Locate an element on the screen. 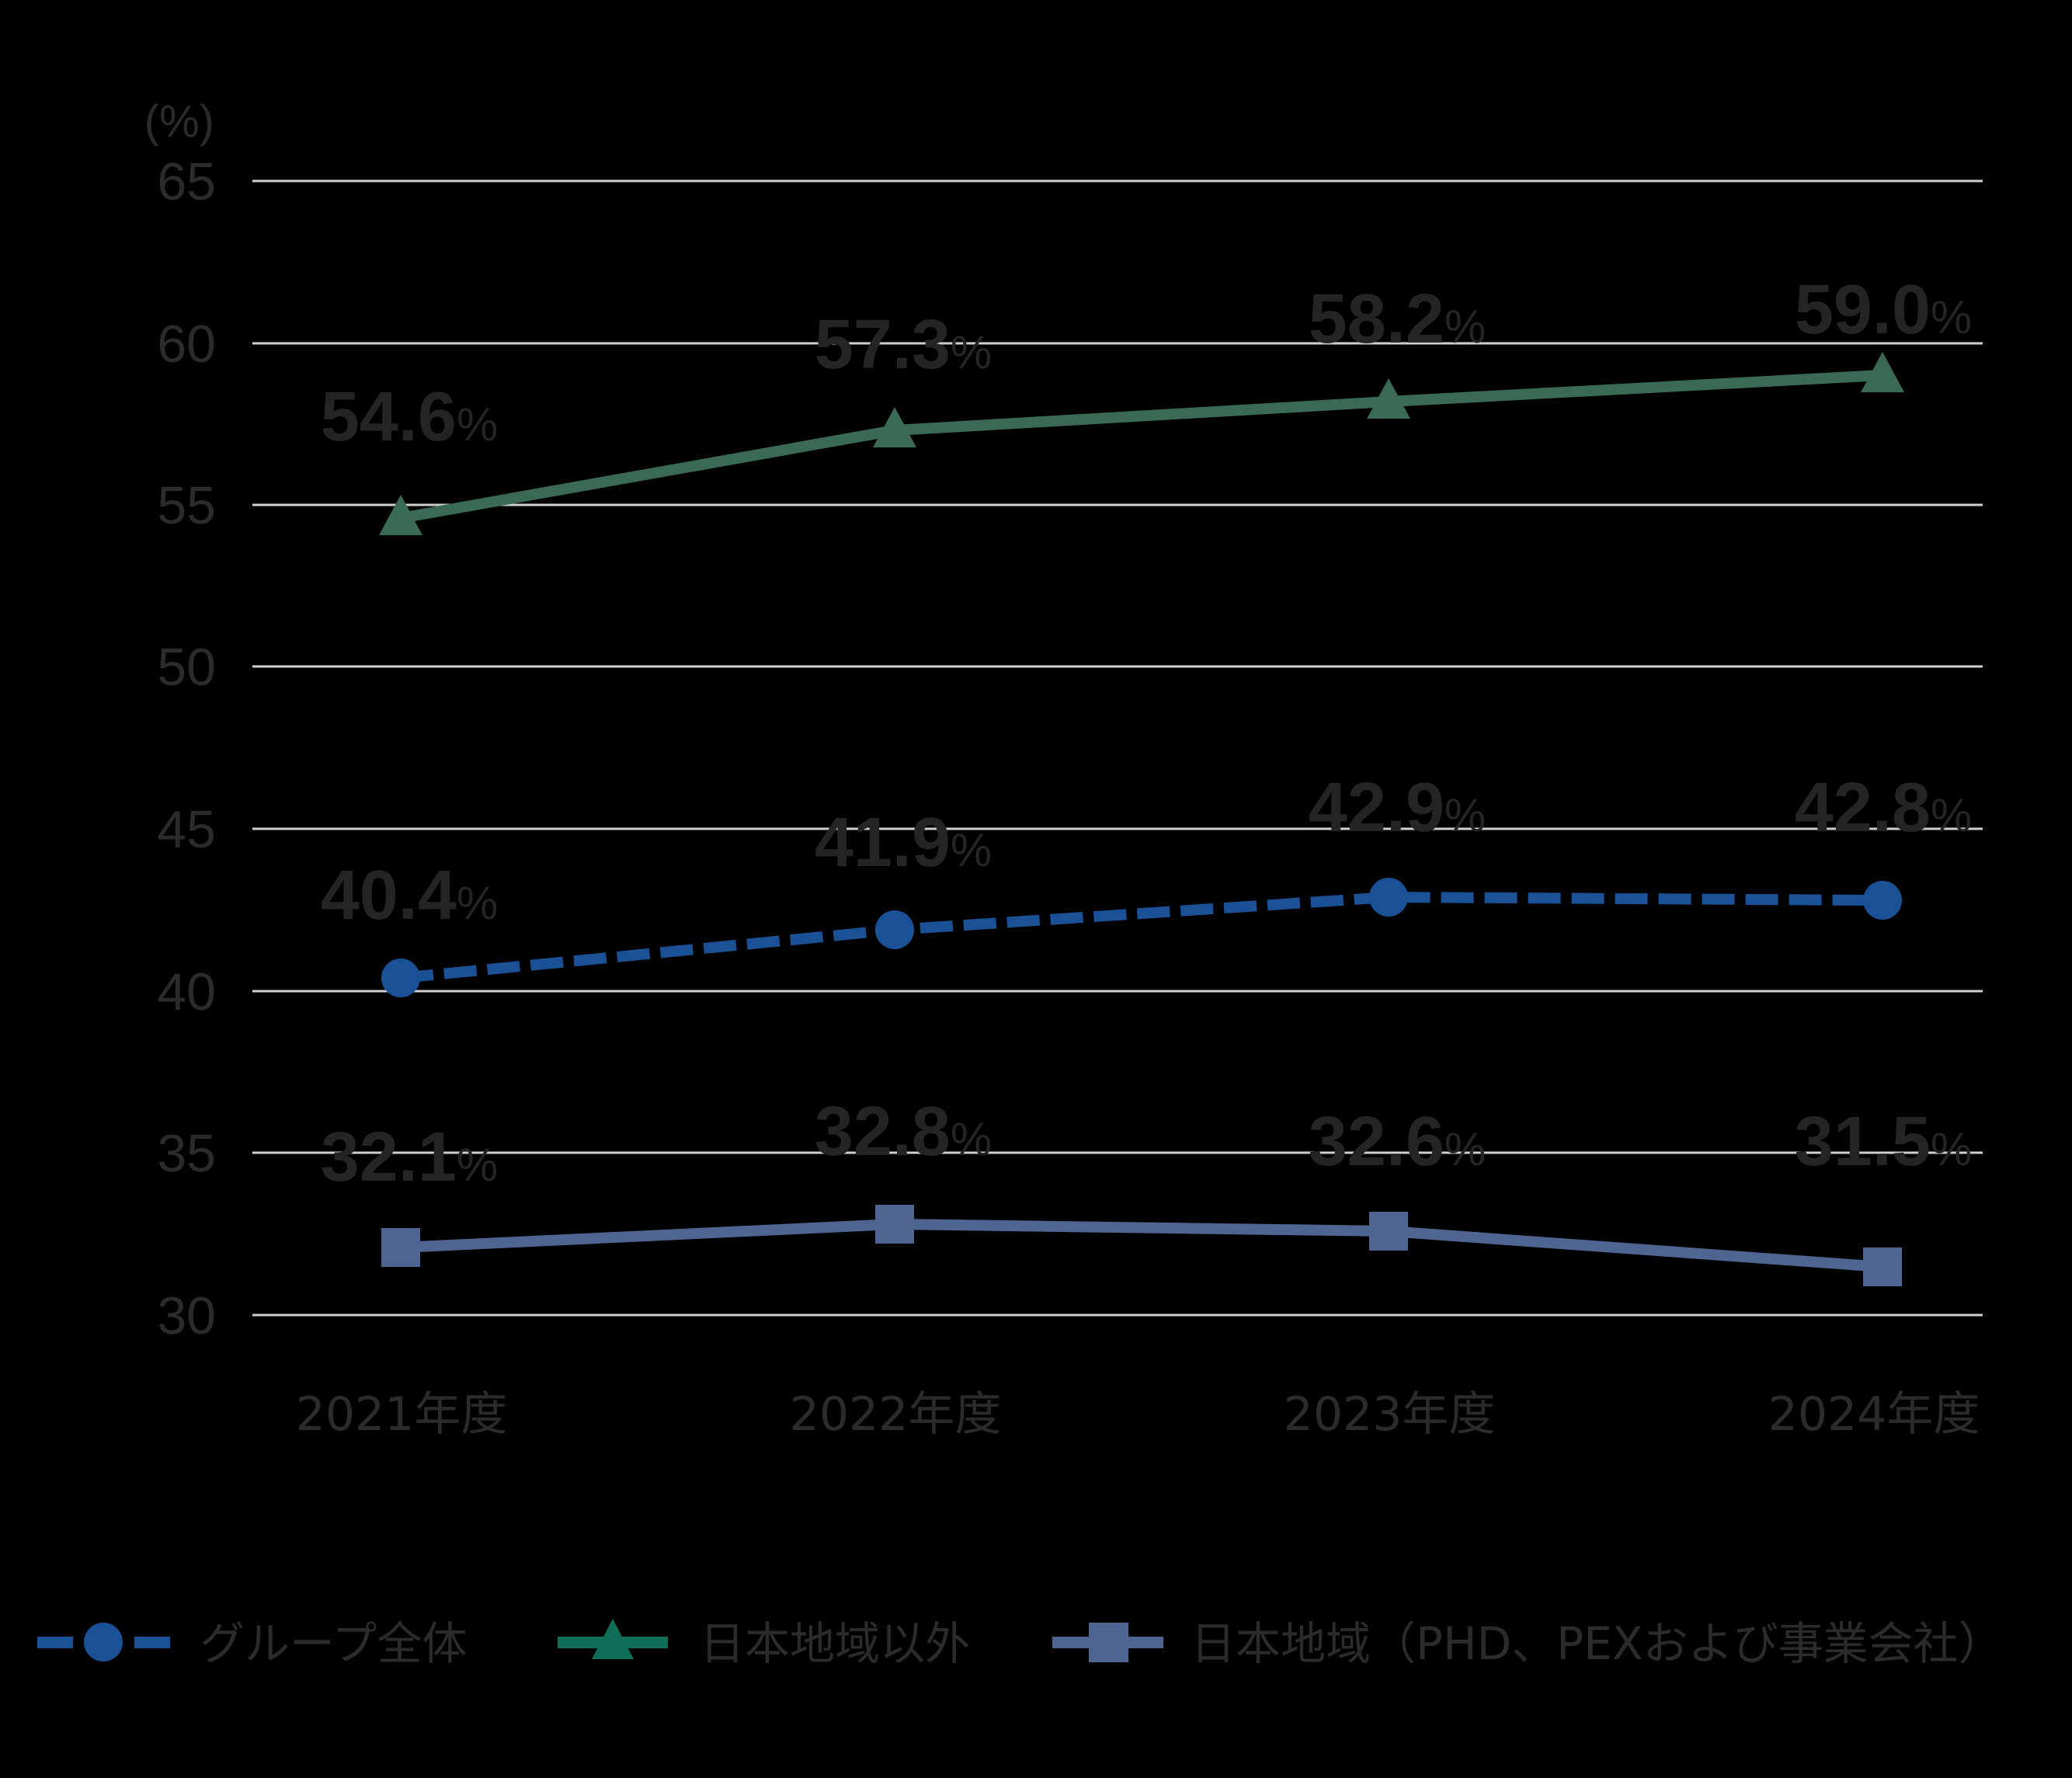  data-label: 32.6% is located at coordinates (1397, 1142).